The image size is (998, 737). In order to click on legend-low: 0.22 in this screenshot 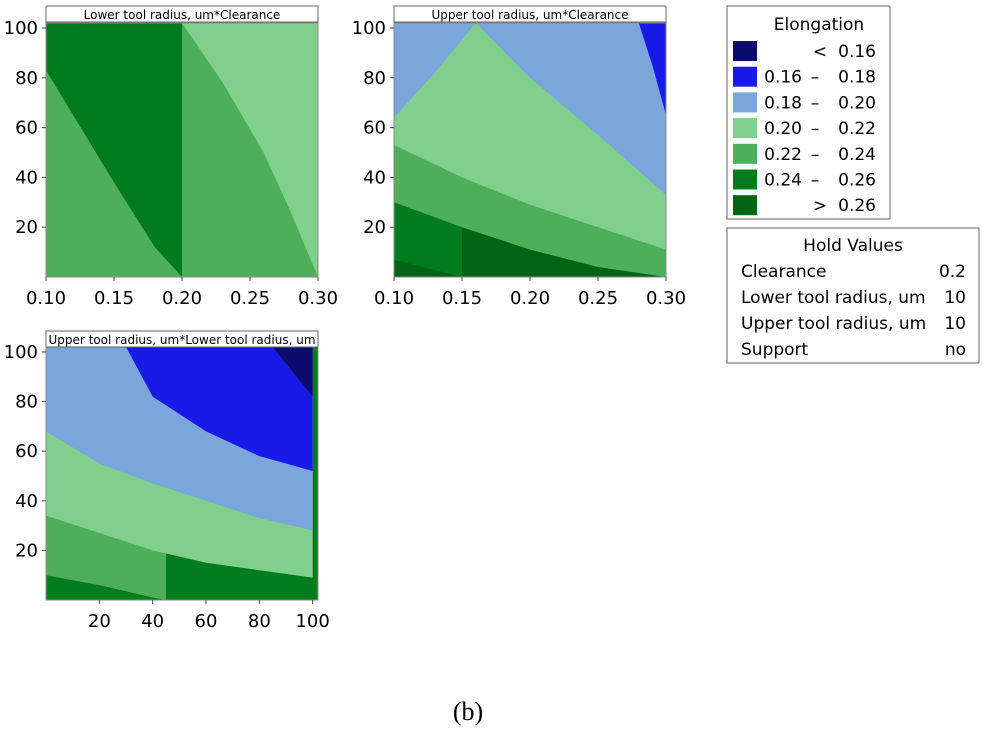, I will do `click(783, 155)`.